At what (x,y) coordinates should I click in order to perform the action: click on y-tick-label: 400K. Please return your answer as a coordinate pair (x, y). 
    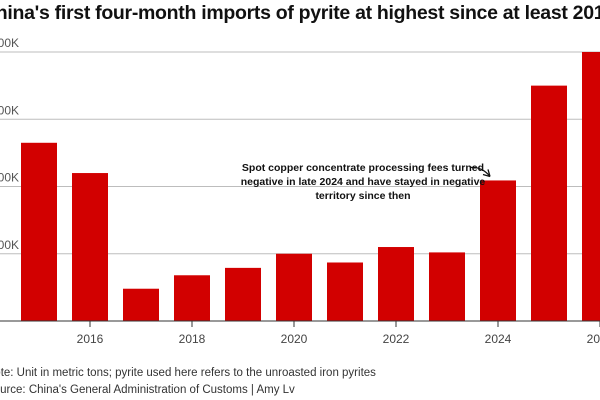
    Looking at the image, I should click on (9, 43).